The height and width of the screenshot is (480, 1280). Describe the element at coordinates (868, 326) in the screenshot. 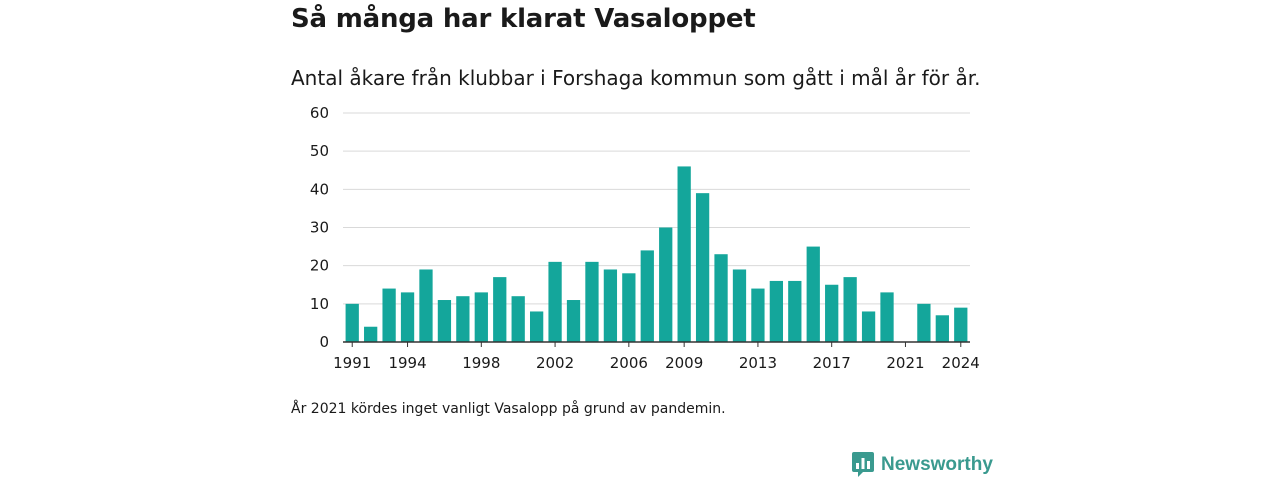

I see `bar-2019` at that location.